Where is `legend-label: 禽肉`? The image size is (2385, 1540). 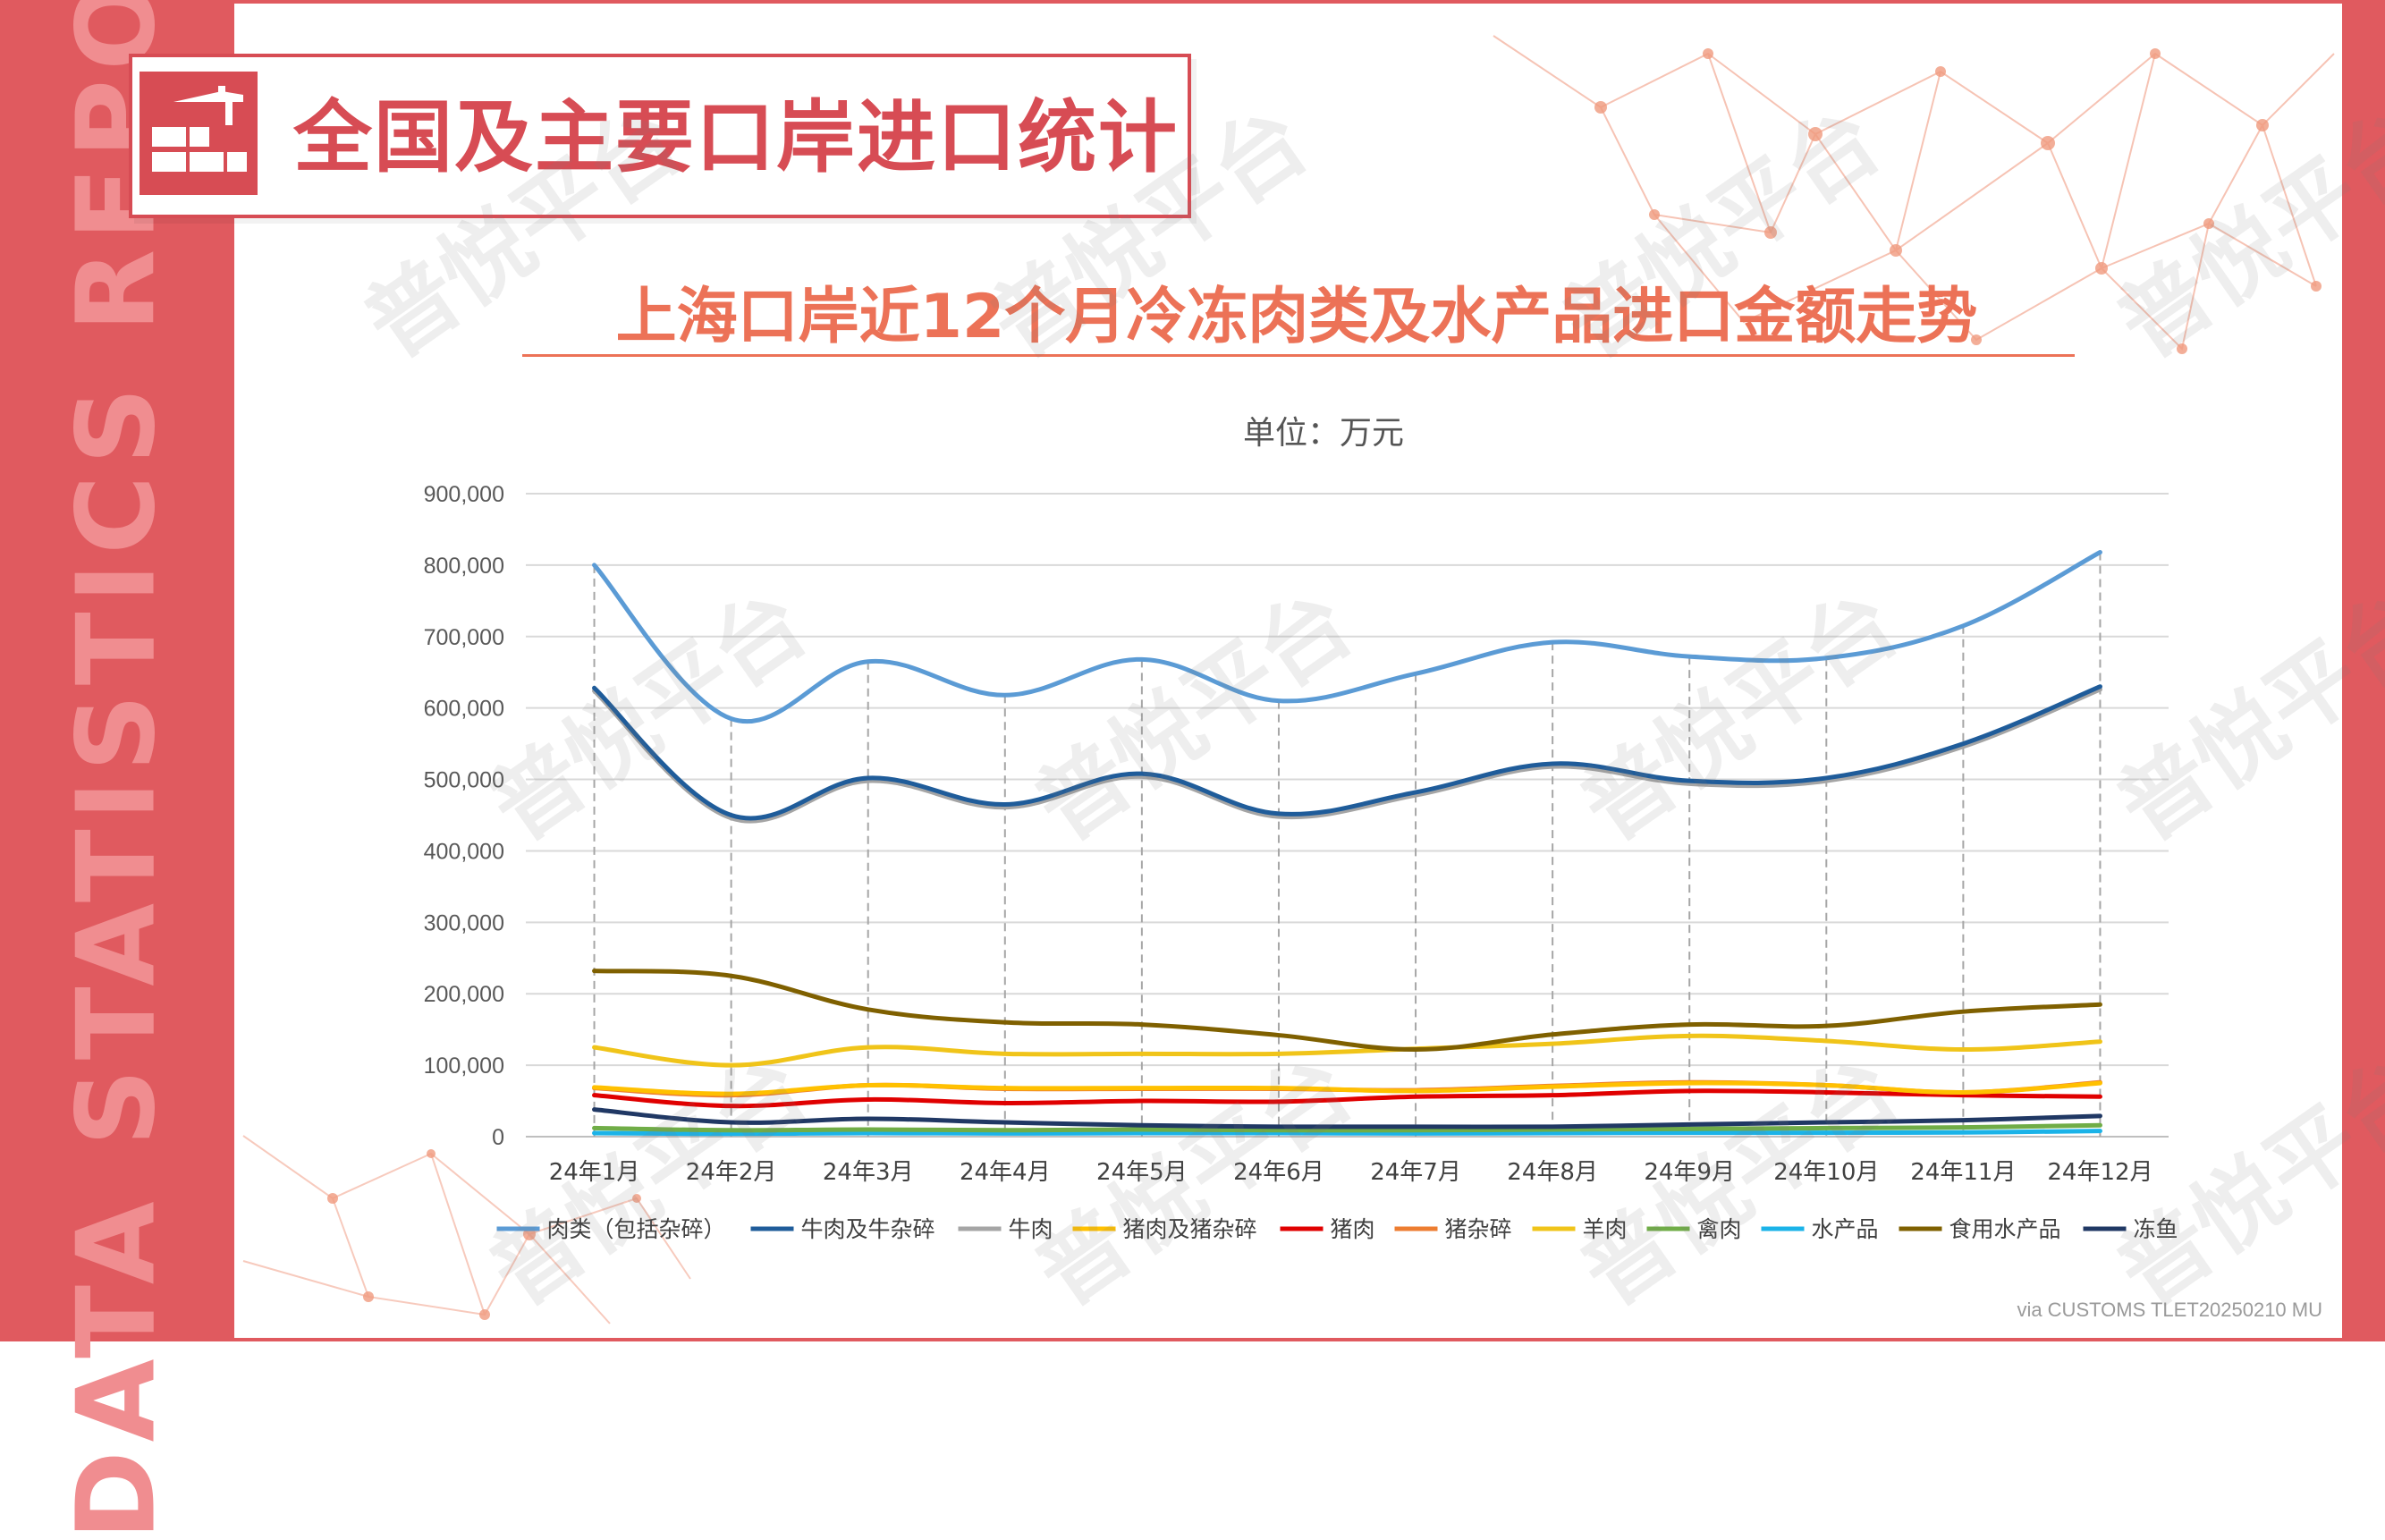 legend-label: 禽肉 is located at coordinates (1719, 1229).